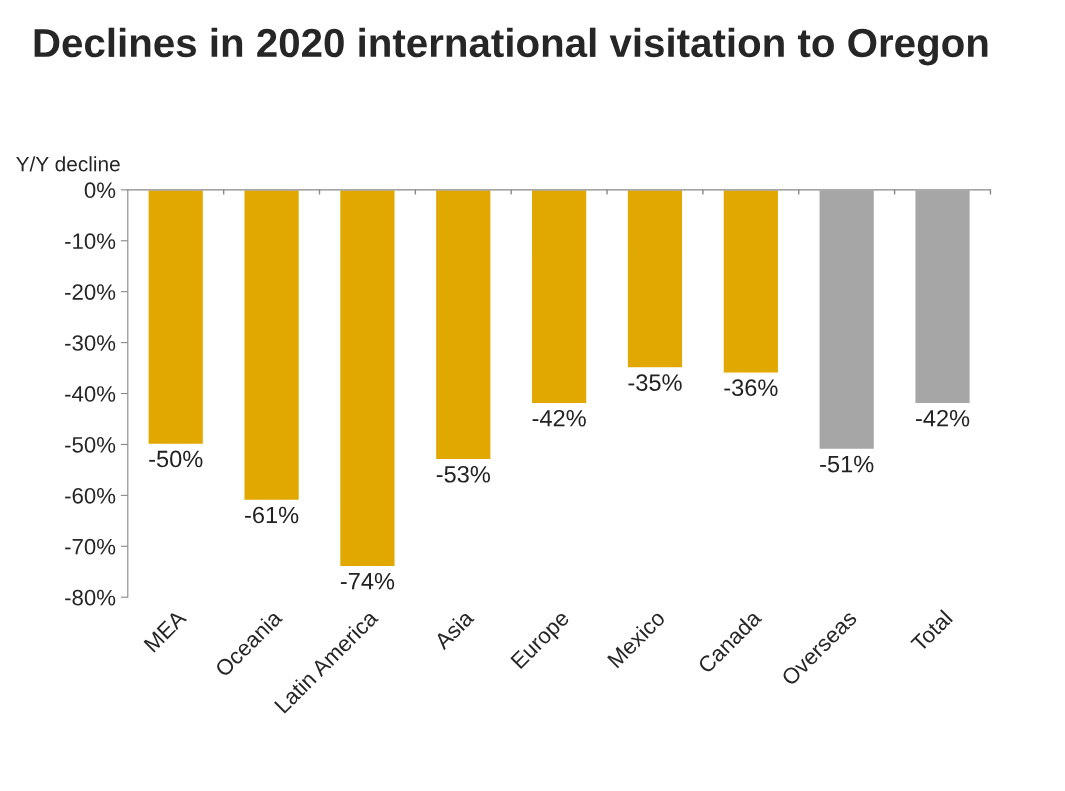 This screenshot has width=1065, height=791. Describe the element at coordinates (90, 241) in the screenshot. I see `y-tick-label: -10%` at that location.